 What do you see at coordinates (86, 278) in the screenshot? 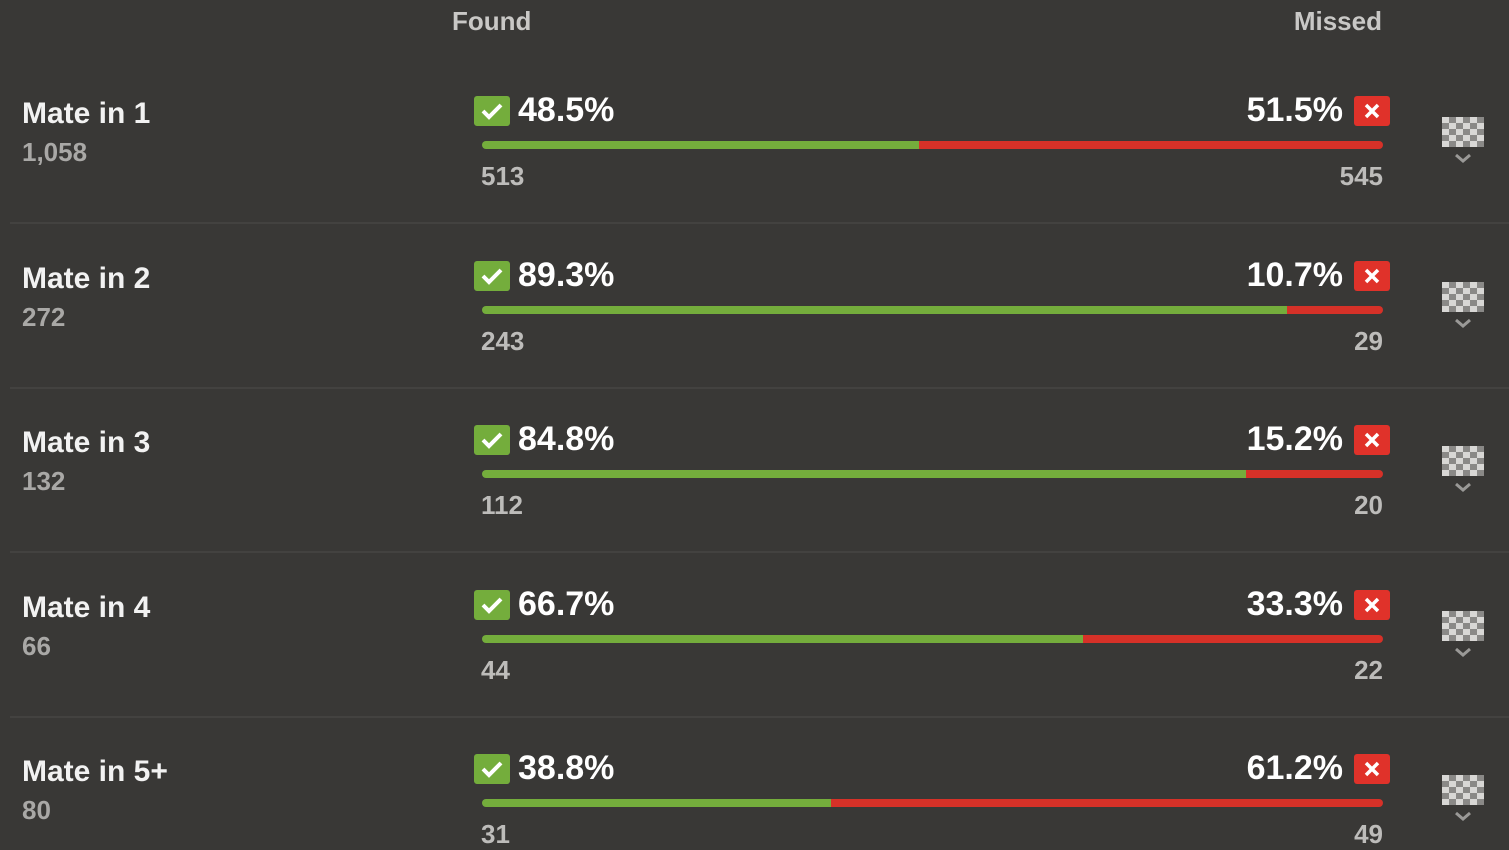
I see `row-label: Mate in 2` at bounding box center [86, 278].